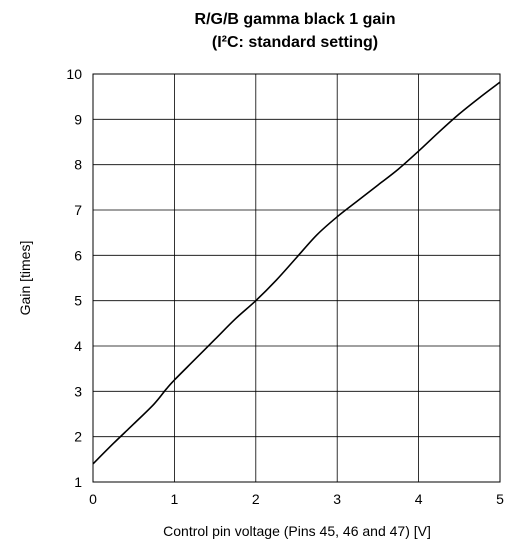  What do you see at coordinates (78, 346) in the screenshot?
I see `y-tick-label: 4` at bounding box center [78, 346].